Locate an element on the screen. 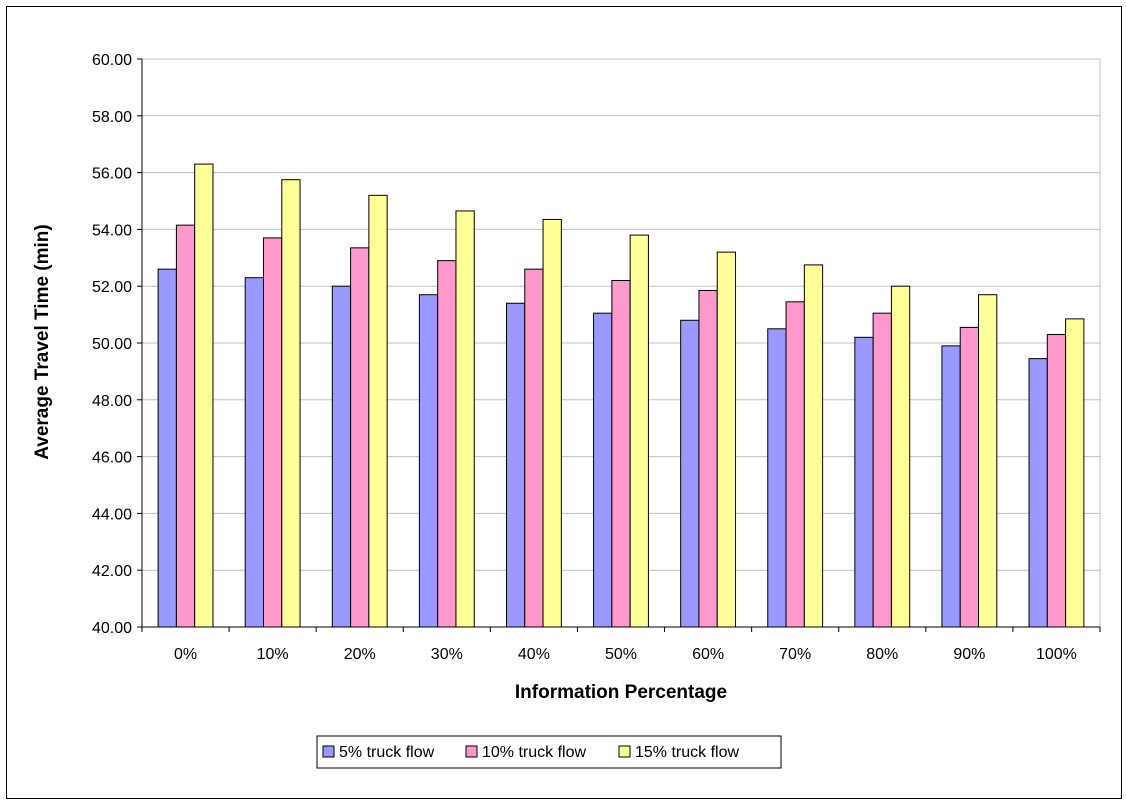 The width and height of the screenshot is (1126, 805). y-tick-label: 40.00 is located at coordinates (112, 628).